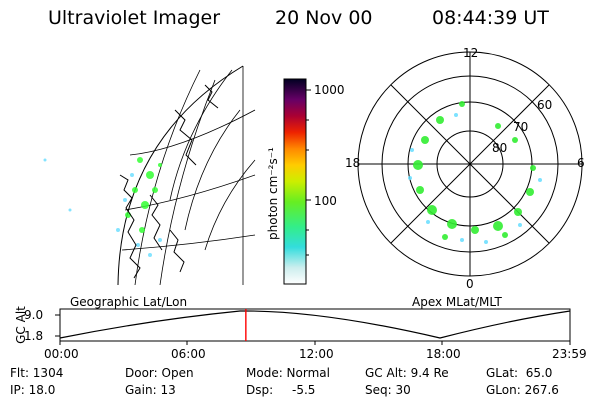 The width and height of the screenshot is (600, 400). I want to click on polar-ring-60: 60, so click(545, 105).